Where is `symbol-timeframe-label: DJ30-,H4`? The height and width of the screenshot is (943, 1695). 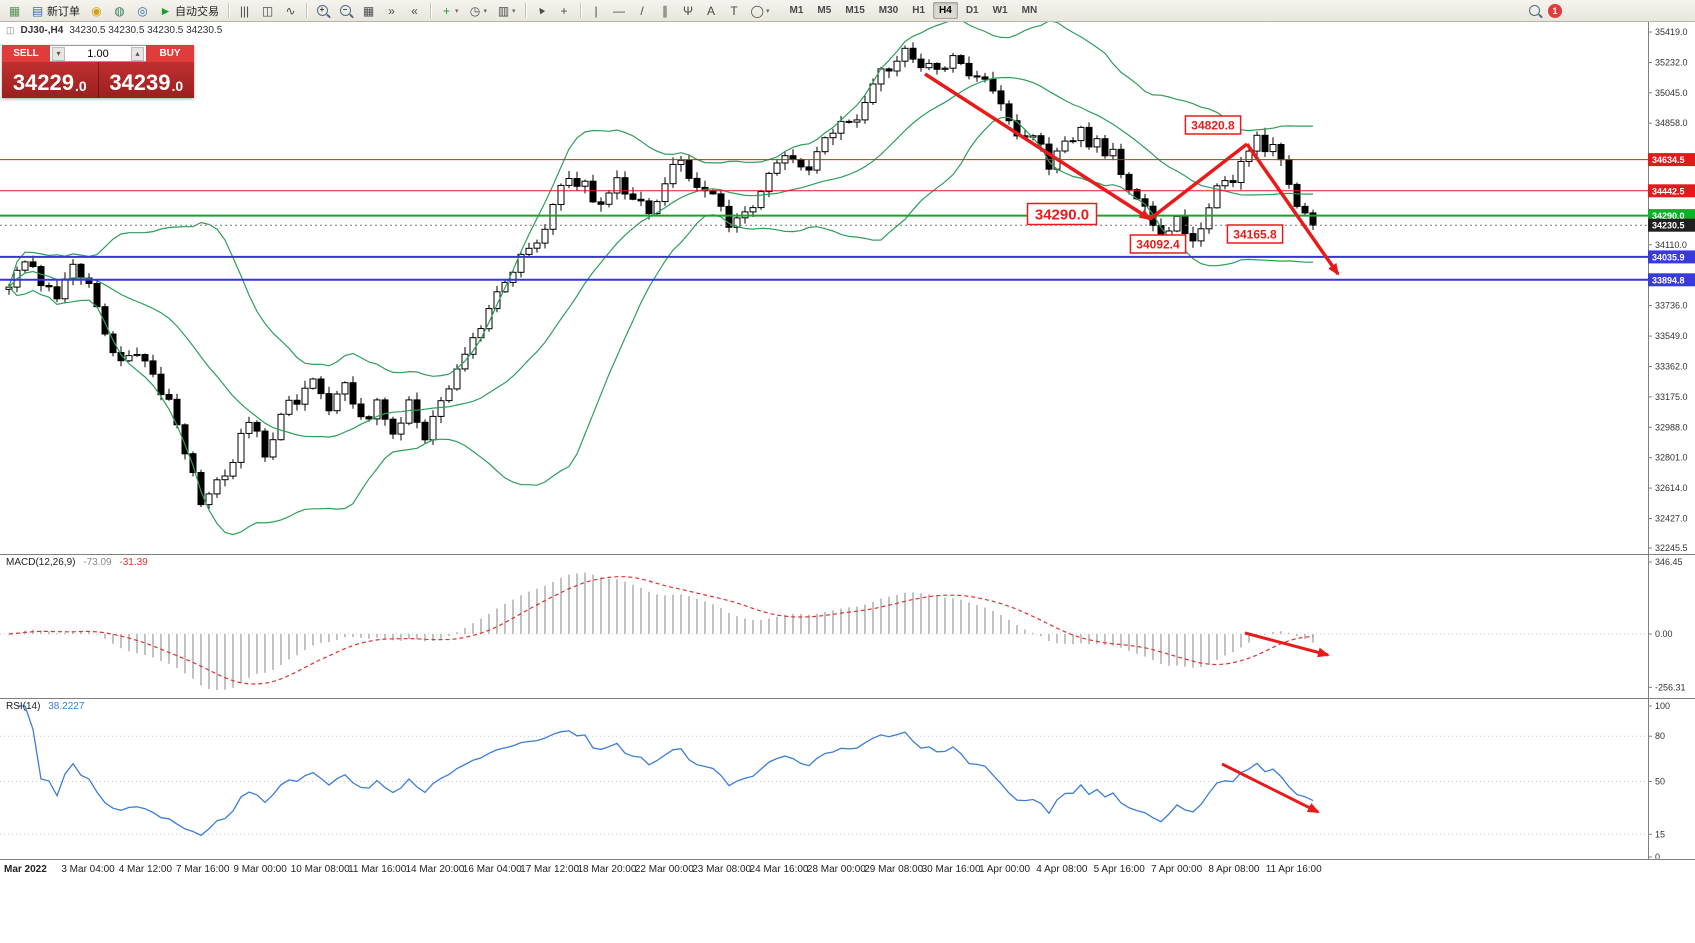 symbol-timeframe-label: DJ30-,H4 is located at coordinates (42, 30).